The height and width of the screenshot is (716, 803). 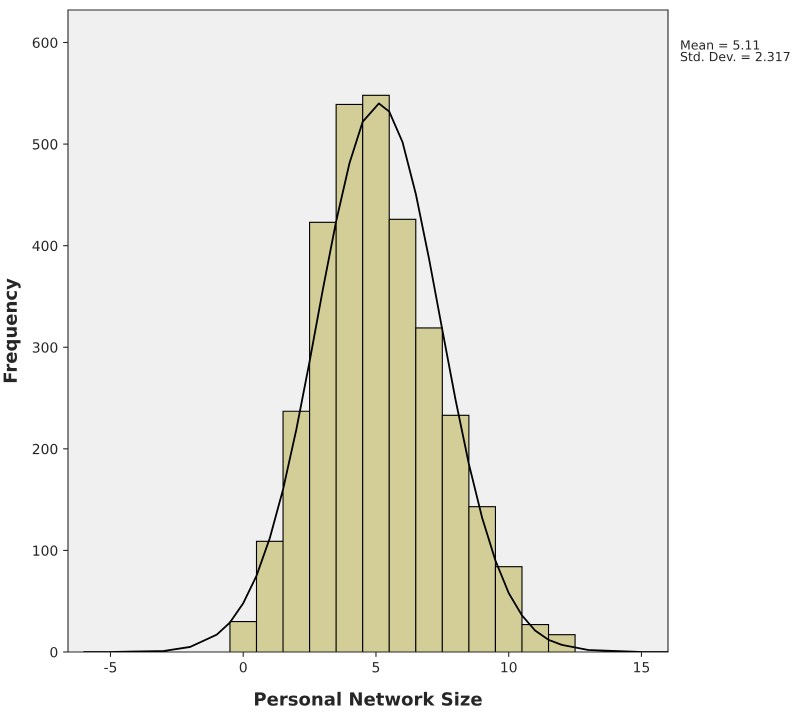 What do you see at coordinates (45, 550) in the screenshot?
I see `y-tick-label: 100` at bounding box center [45, 550].